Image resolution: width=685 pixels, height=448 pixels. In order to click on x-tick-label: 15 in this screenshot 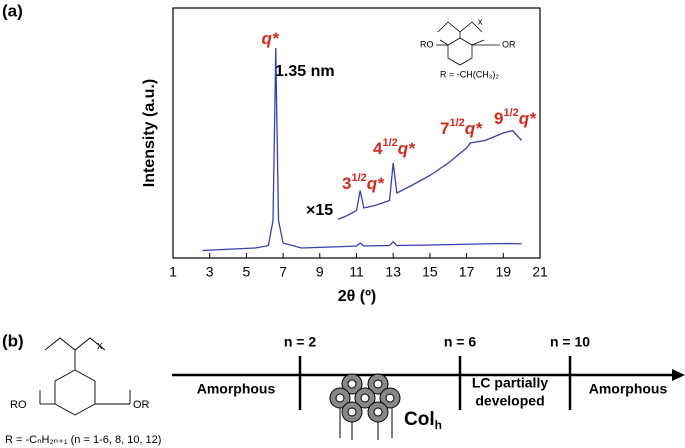, I will do `click(430, 272)`.